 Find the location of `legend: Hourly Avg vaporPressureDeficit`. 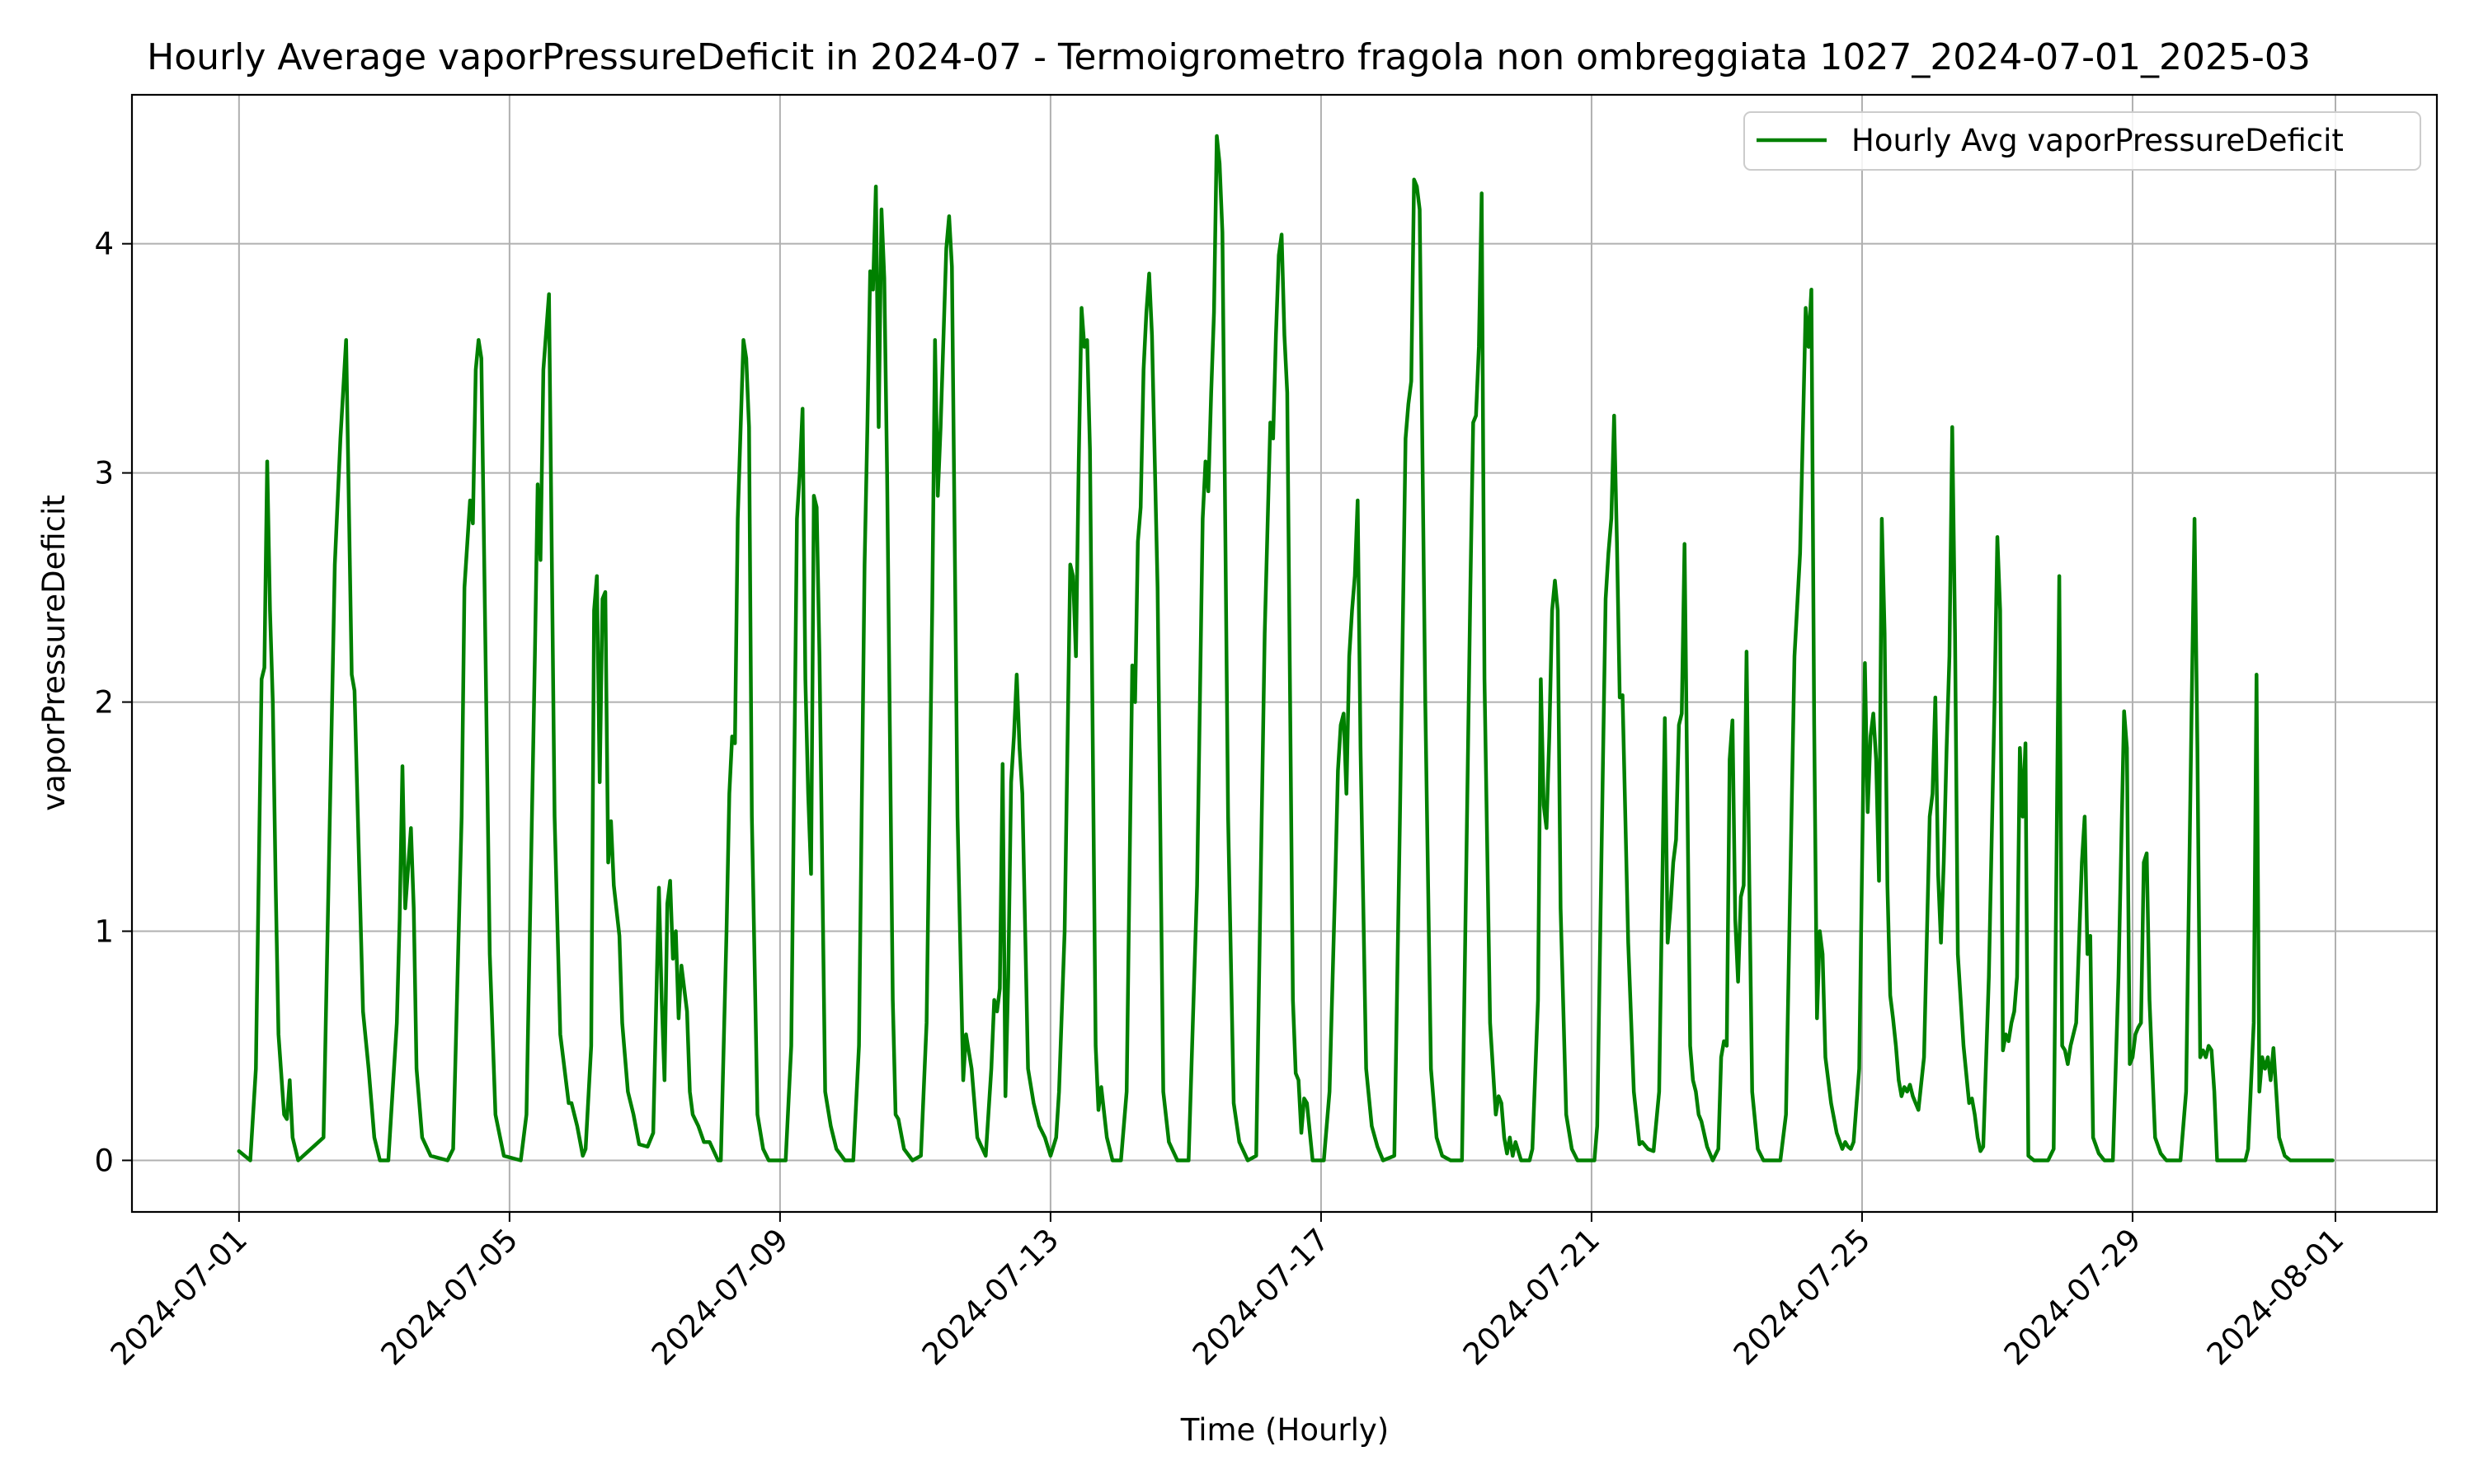

legend: Hourly Avg vaporPressureDeficit is located at coordinates (2082, 141).